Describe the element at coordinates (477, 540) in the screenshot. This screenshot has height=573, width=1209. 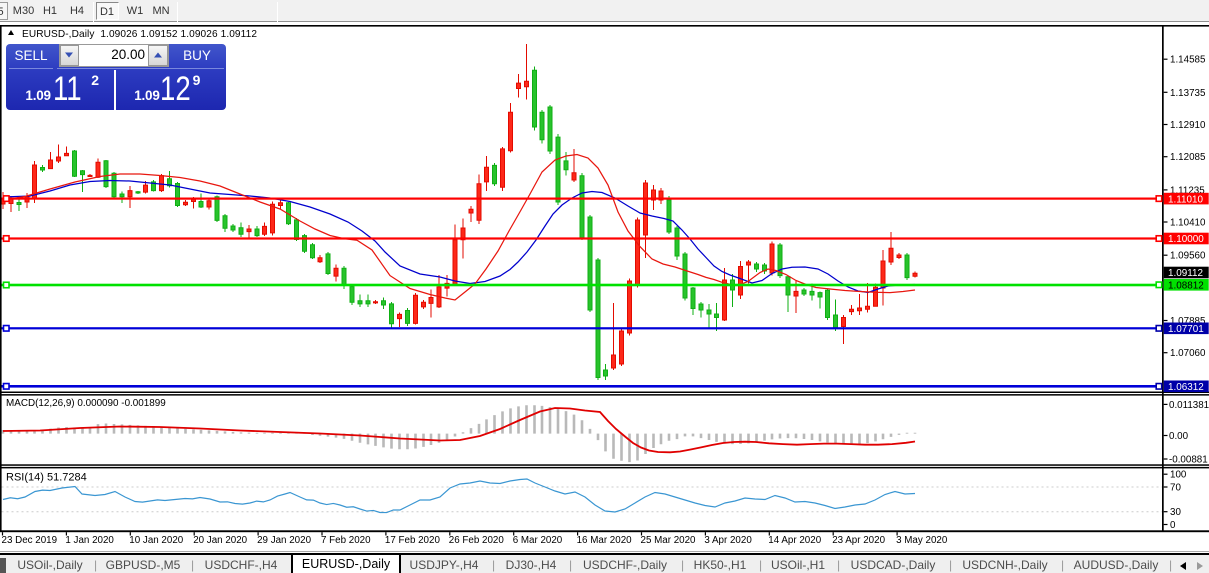
I see `svg-text: 26 Feb 2020` at that location.